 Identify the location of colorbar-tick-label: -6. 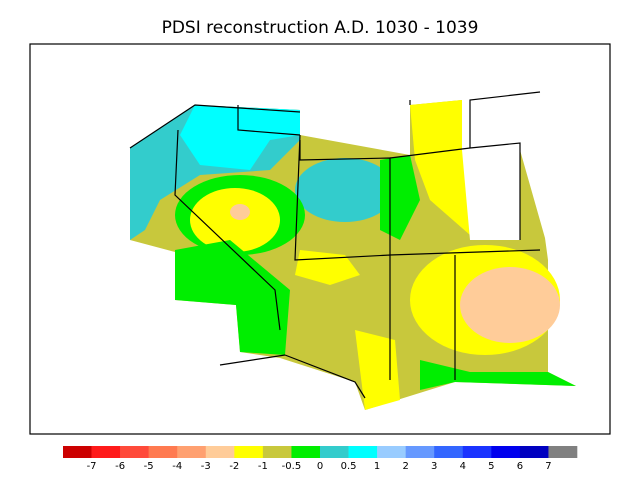
(120, 466).